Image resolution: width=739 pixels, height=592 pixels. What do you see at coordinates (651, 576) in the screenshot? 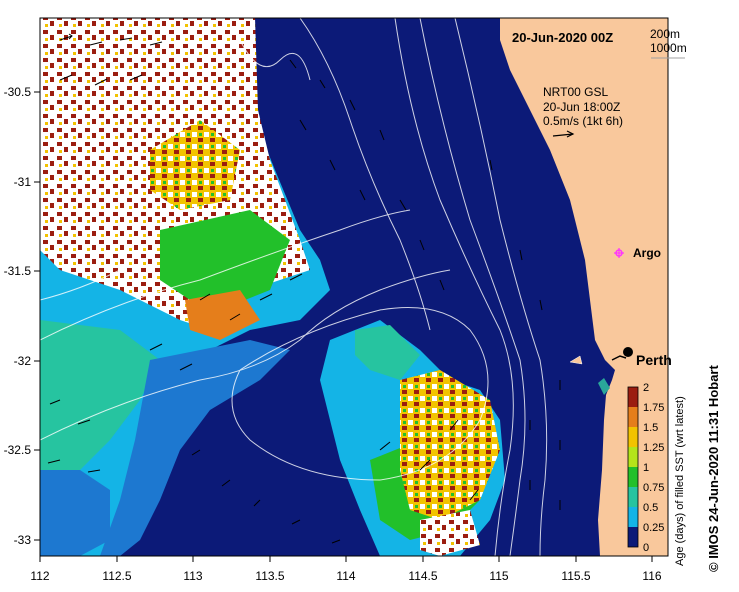
I see `x-tick-label: 116` at bounding box center [651, 576].